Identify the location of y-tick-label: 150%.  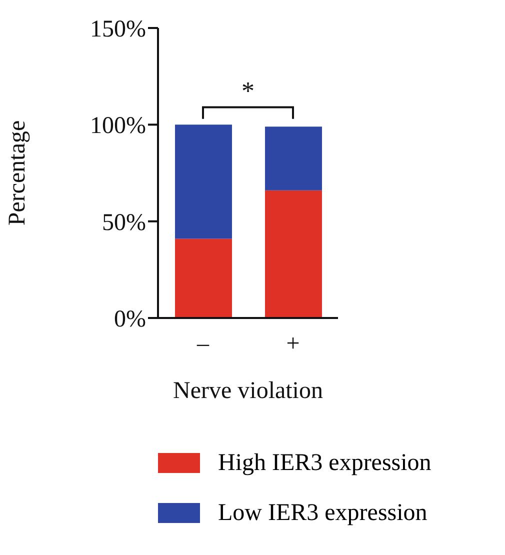
(118, 29).